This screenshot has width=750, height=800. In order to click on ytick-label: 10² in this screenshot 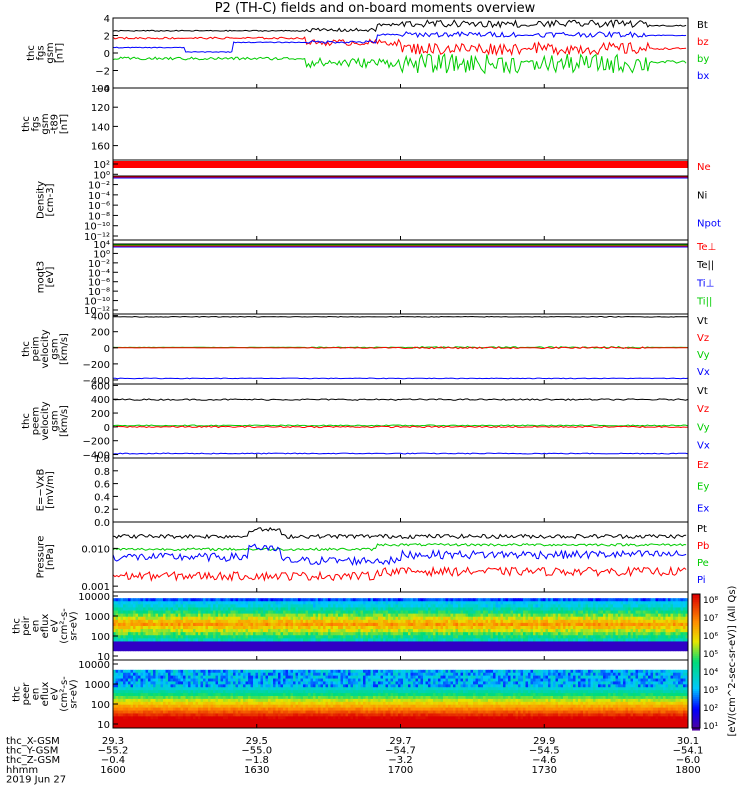, I will do `click(101, 165)`.